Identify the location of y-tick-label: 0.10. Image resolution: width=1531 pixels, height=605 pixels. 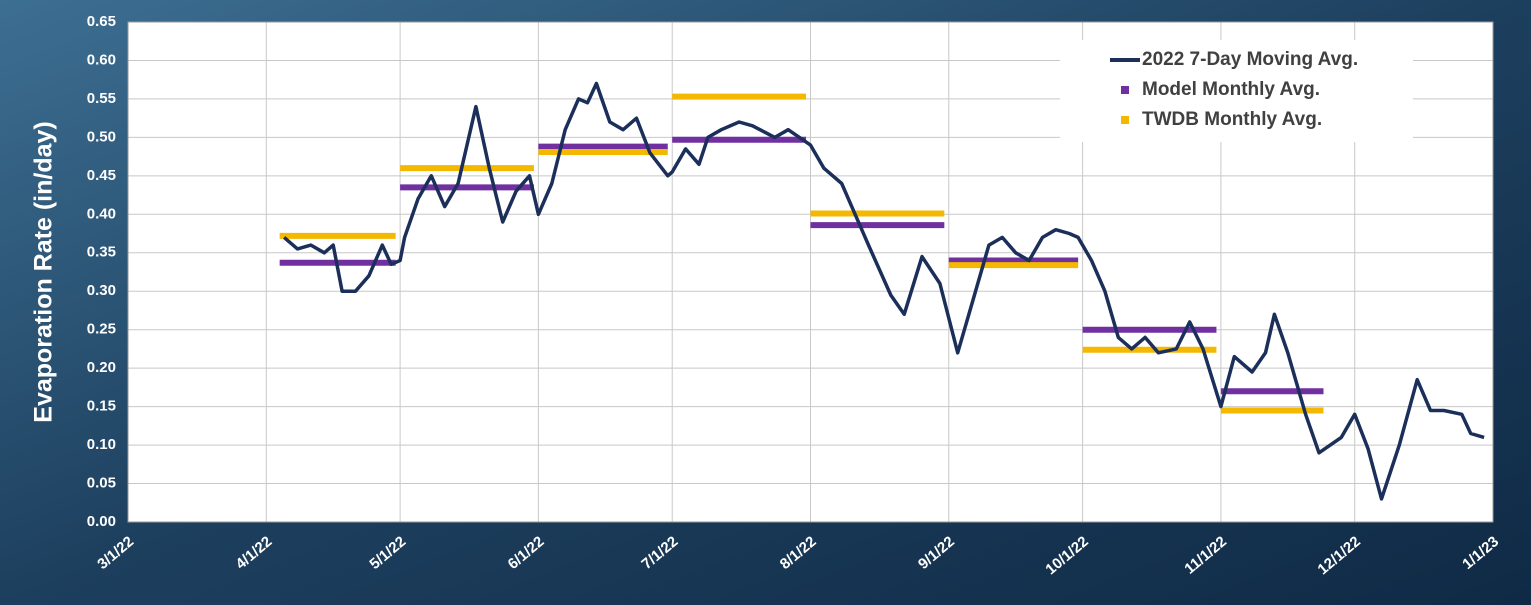
(101, 444).